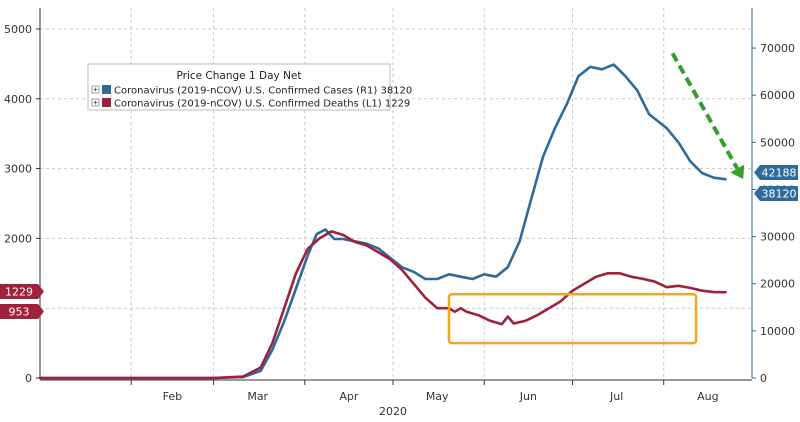  What do you see at coordinates (238, 76) in the screenshot?
I see `legend-title: Price Change 1 Day Net` at bounding box center [238, 76].